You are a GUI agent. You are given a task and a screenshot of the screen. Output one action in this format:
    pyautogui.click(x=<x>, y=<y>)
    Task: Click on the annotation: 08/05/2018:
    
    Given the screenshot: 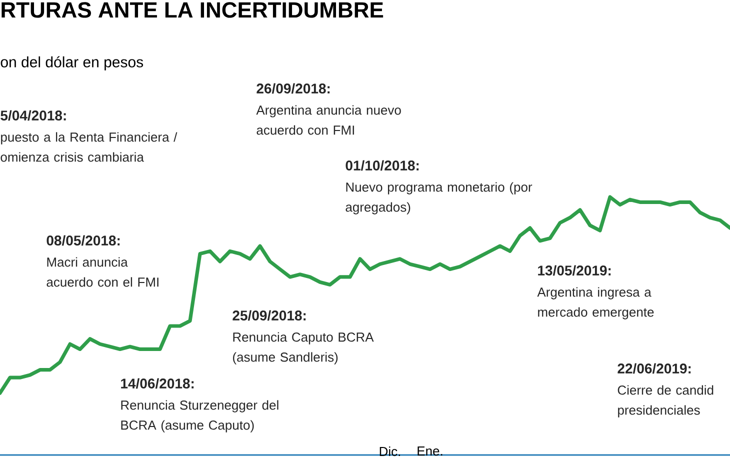 What is the action you would take?
    pyautogui.click(x=83, y=240)
    